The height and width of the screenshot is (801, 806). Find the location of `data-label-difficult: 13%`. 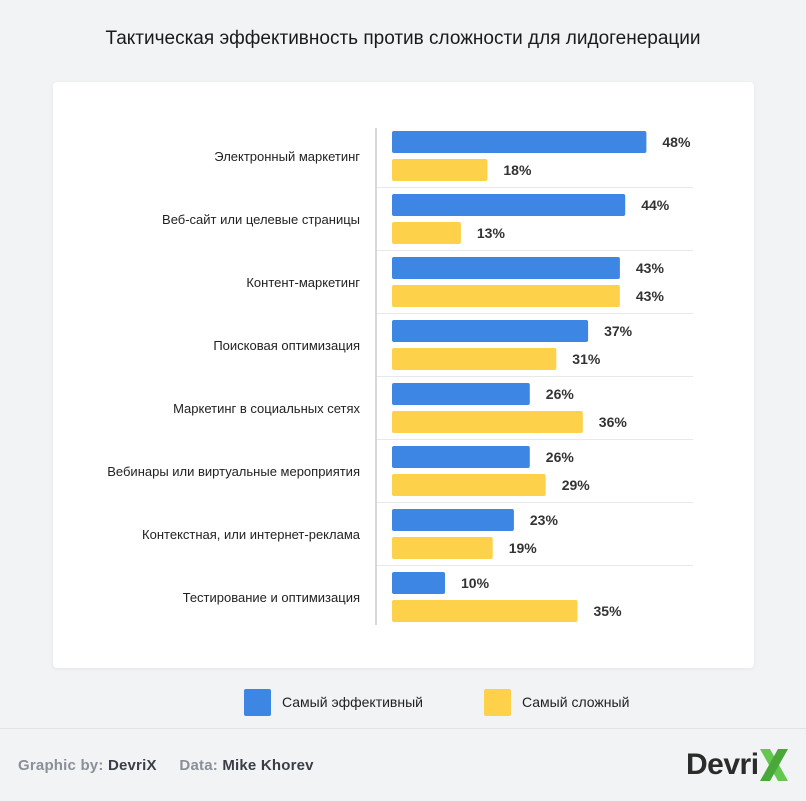

data-label-difficult: 13% is located at coordinates (491, 233).